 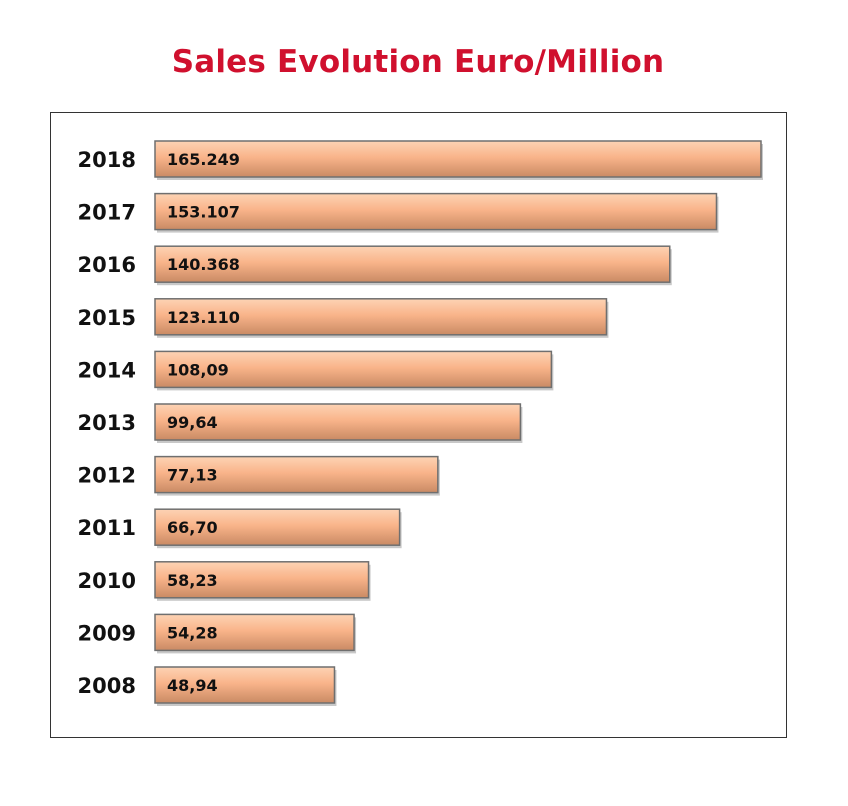 What do you see at coordinates (254, 632) in the screenshot?
I see `bar-2009` at bounding box center [254, 632].